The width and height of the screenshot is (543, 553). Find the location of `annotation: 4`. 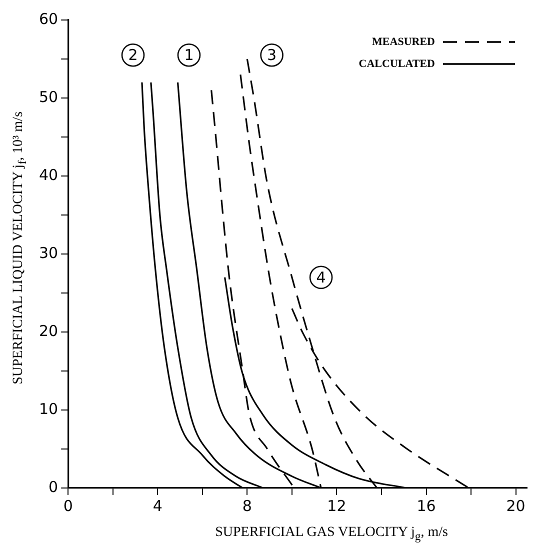

annotation: 4 is located at coordinates (321, 277).